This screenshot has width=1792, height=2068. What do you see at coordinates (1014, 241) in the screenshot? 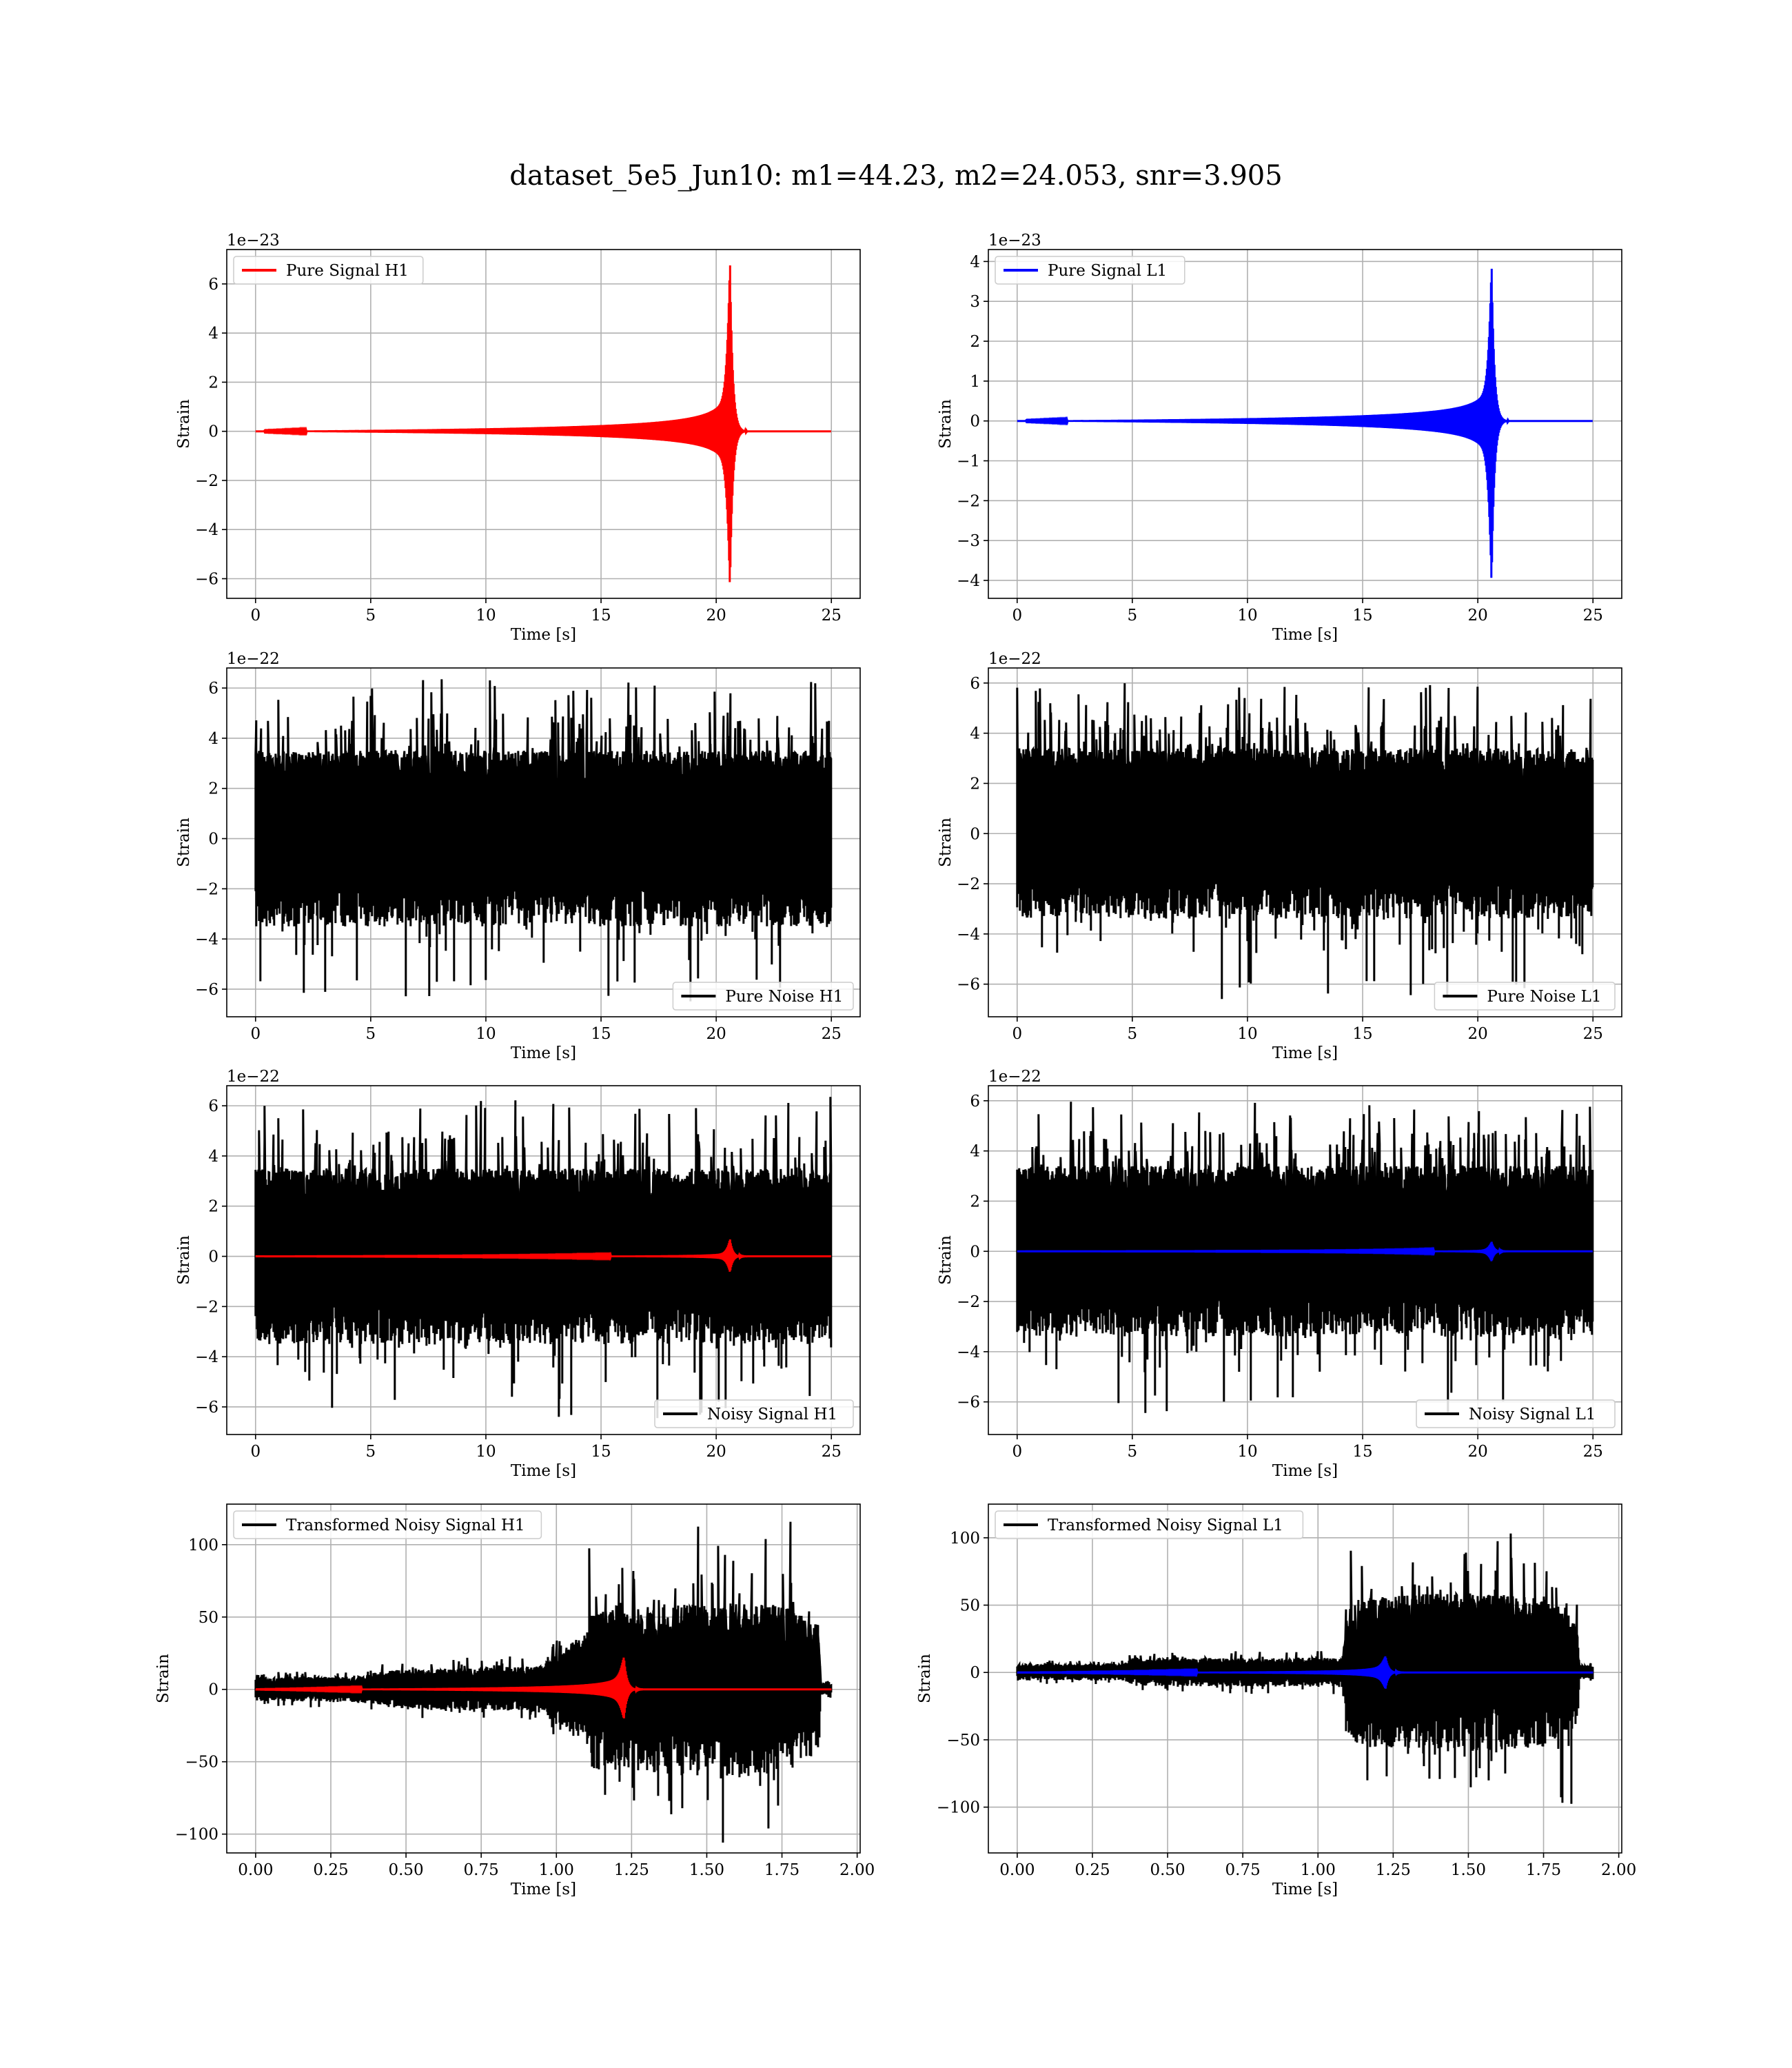
I see `y-offset-label: 1e−23` at bounding box center [1014, 241].